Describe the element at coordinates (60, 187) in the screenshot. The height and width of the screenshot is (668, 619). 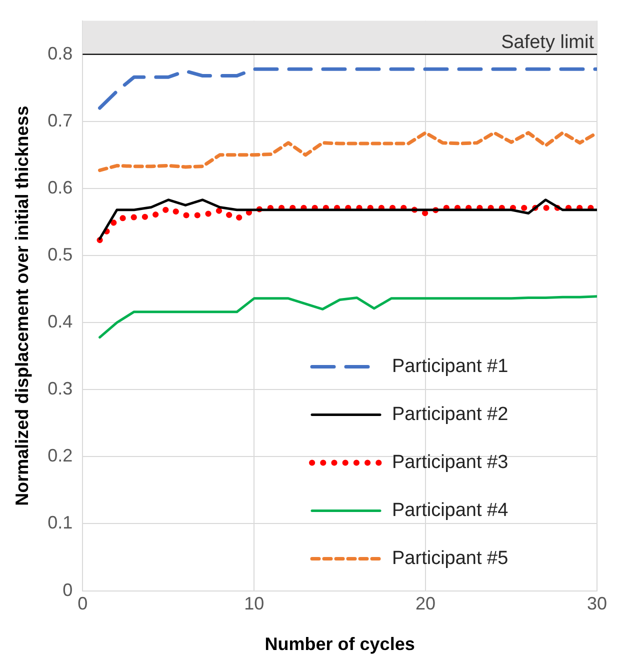
I see `y-tick-label: 0.6` at that location.